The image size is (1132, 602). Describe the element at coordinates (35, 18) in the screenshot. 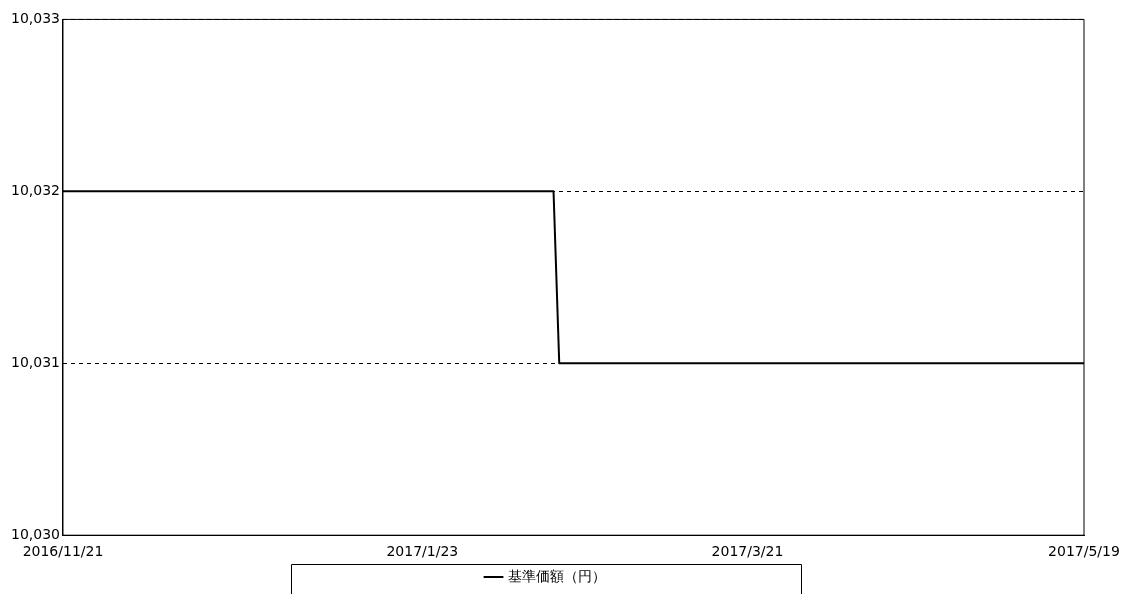

I see `y-tick-label: 10,033` at that location.